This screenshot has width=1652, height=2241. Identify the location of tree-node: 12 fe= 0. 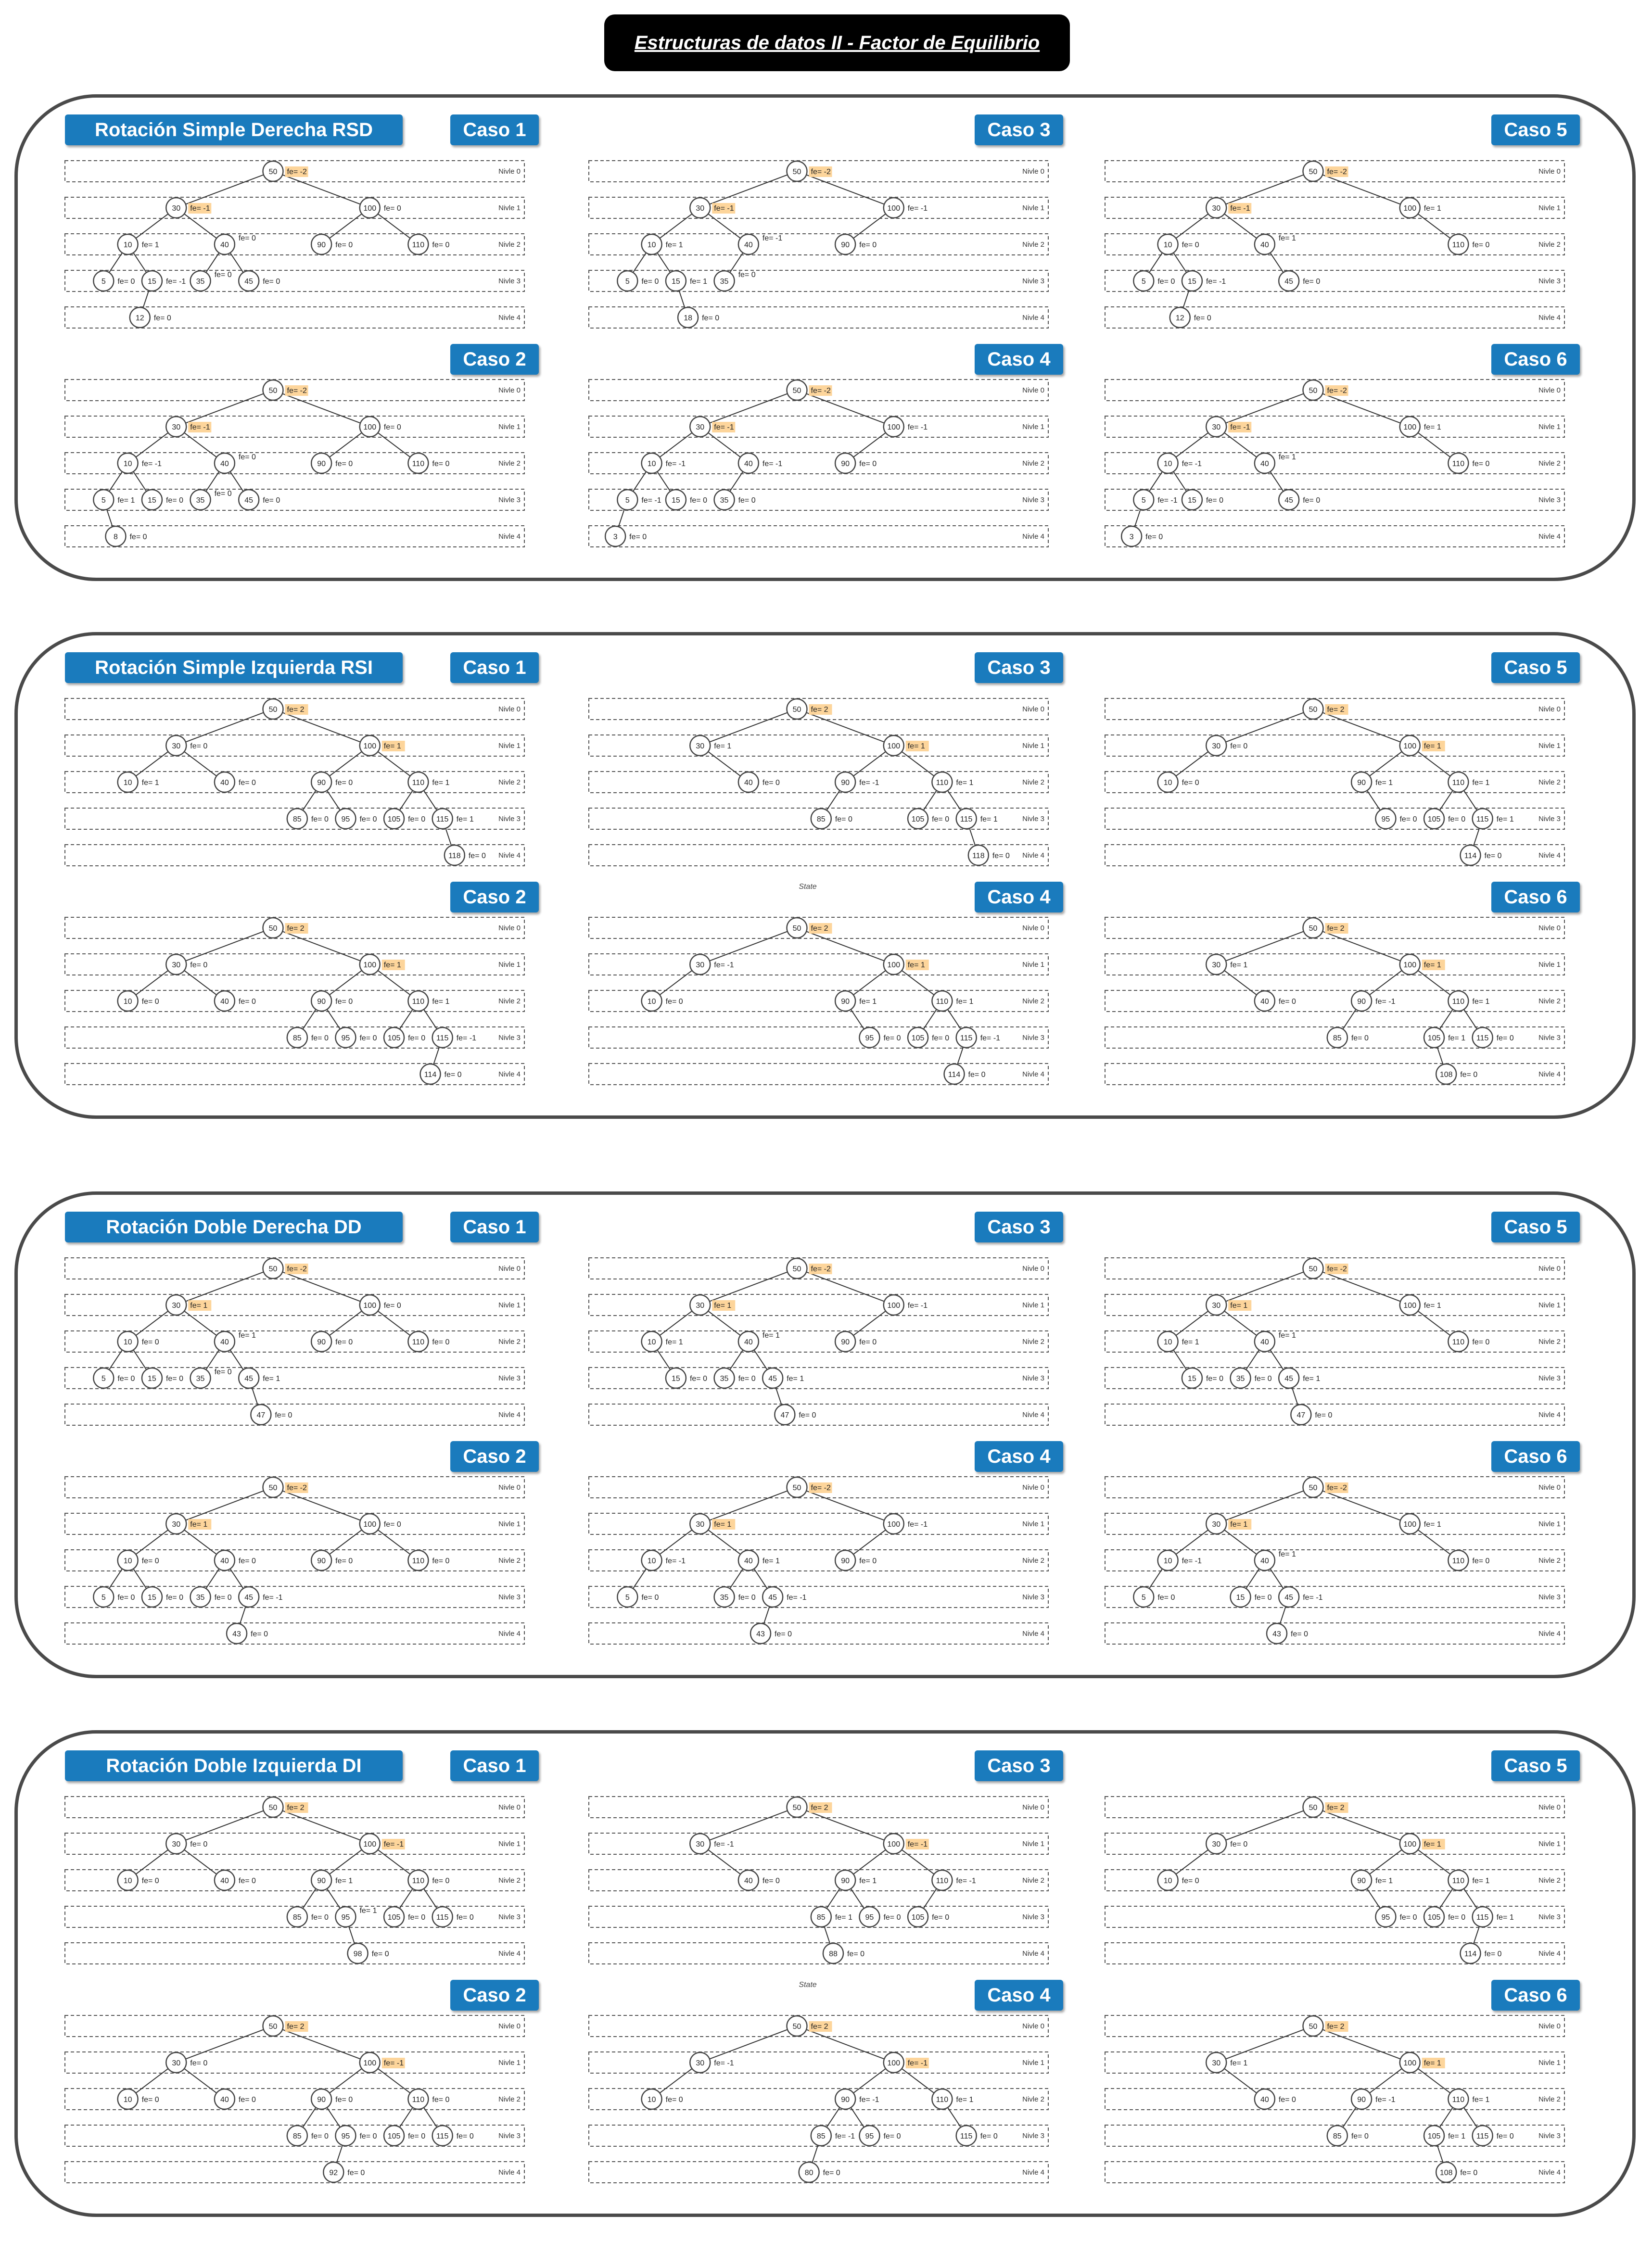
(1190, 318).